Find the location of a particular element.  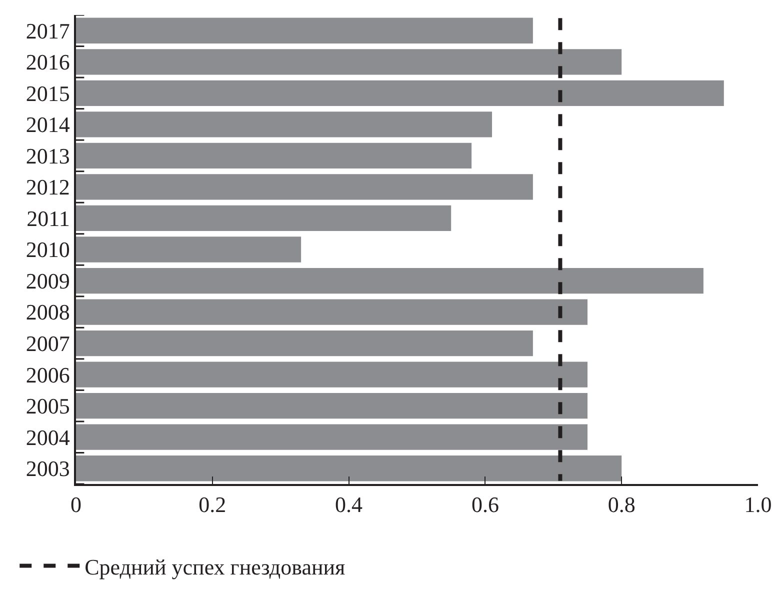

y-tick-label: 2014 is located at coordinates (48, 125).